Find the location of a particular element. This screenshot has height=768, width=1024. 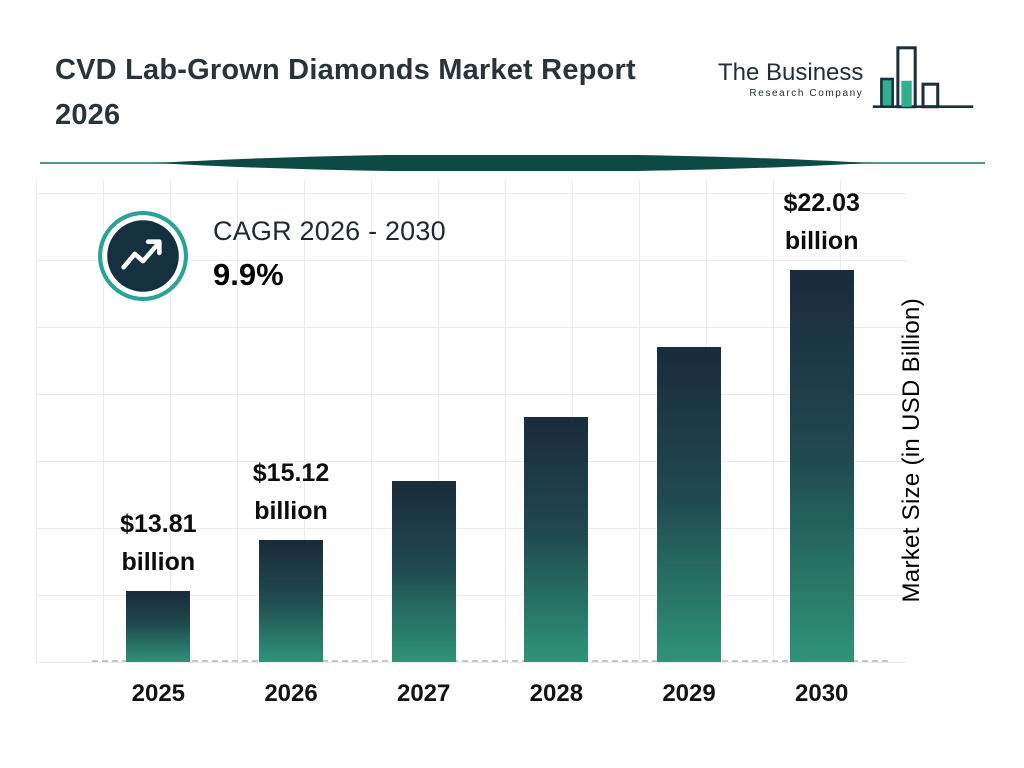

y-axis-title-wrap: Market Size (in USD Billion) is located at coordinates (912, 450).